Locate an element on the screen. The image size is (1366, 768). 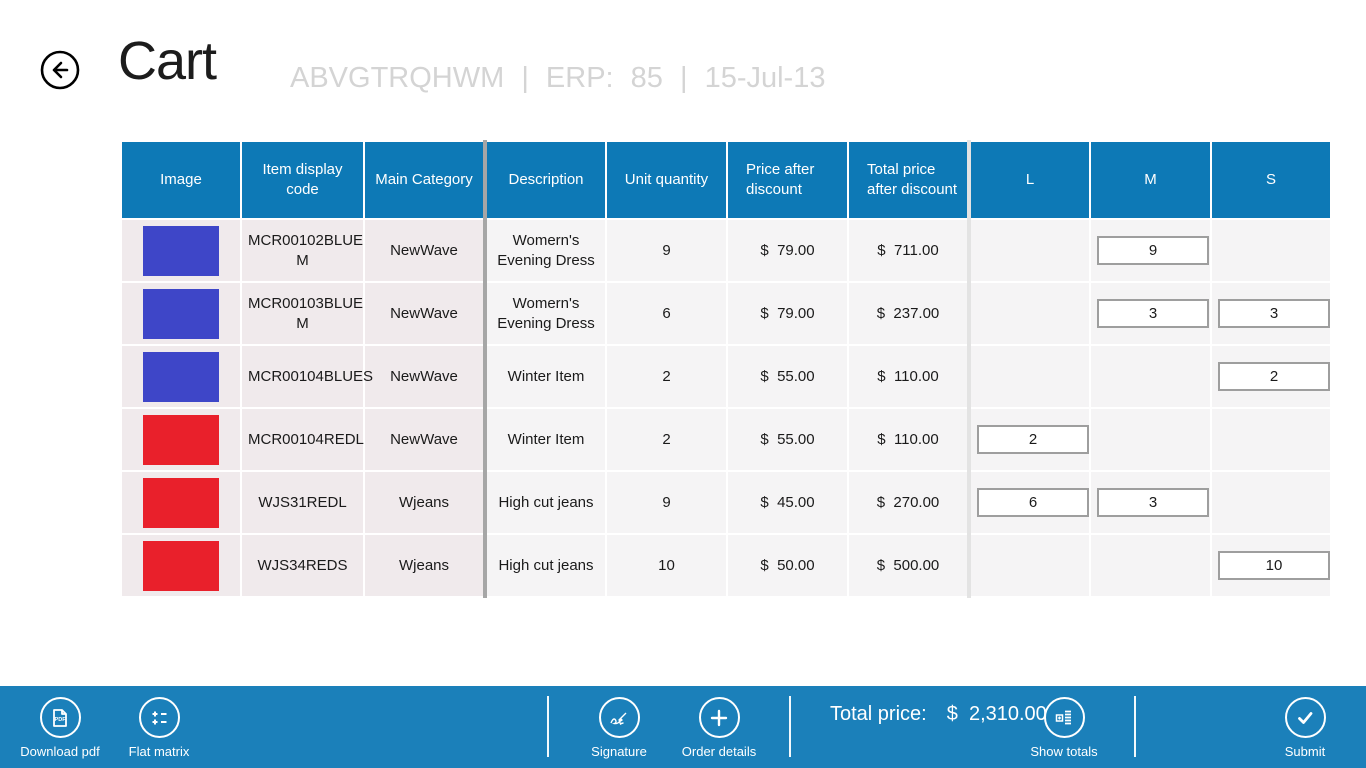
submit-button: Submit is located at coordinates (1305, 727).